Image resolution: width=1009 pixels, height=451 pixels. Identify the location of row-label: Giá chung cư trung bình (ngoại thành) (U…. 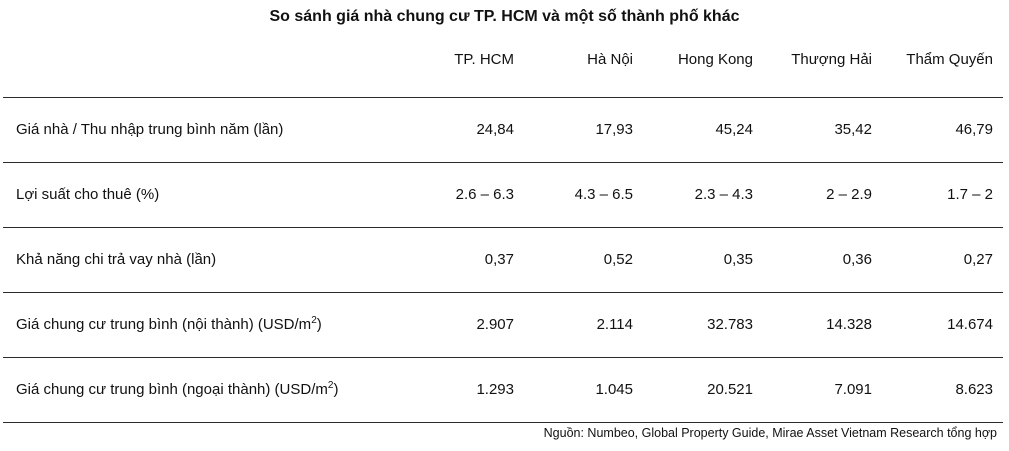
(177, 390).